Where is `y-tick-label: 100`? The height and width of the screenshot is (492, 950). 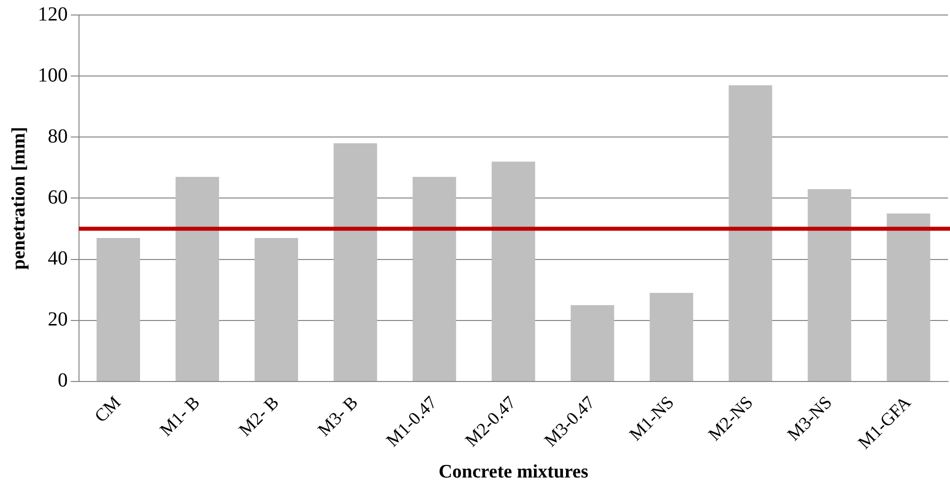
y-tick-label: 100 is located at coordinates (53, 75).